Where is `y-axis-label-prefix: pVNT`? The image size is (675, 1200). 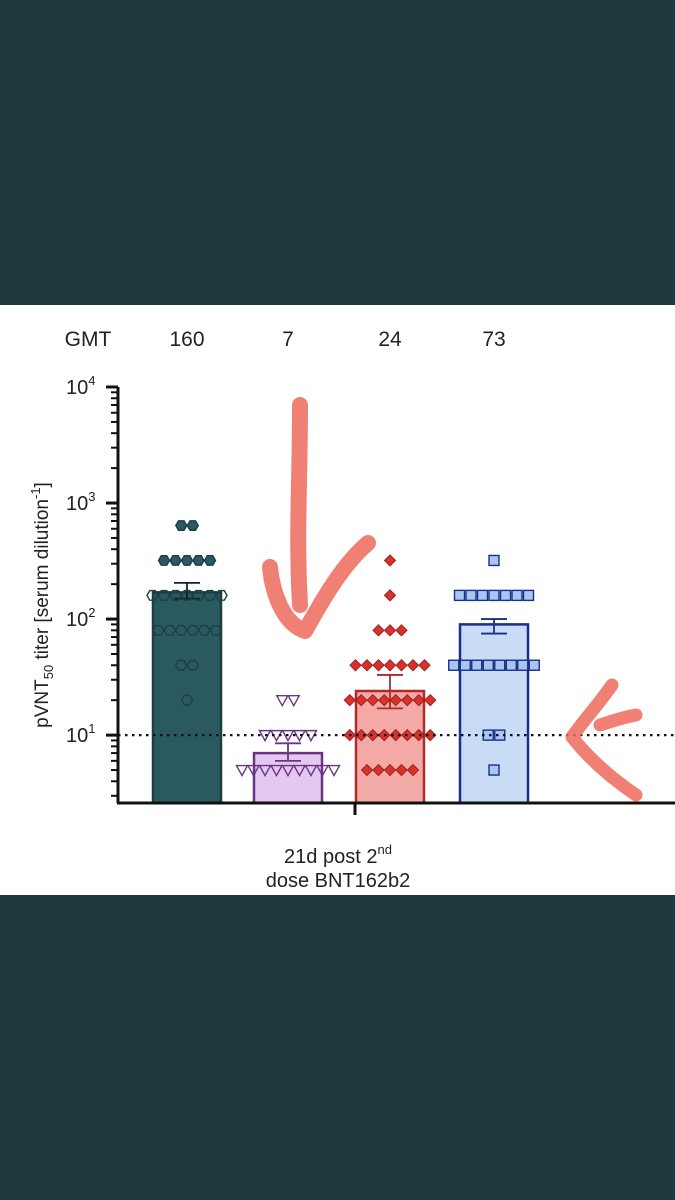 y-axis-label-prefix: pVNT is located at coordinates (42, 703).